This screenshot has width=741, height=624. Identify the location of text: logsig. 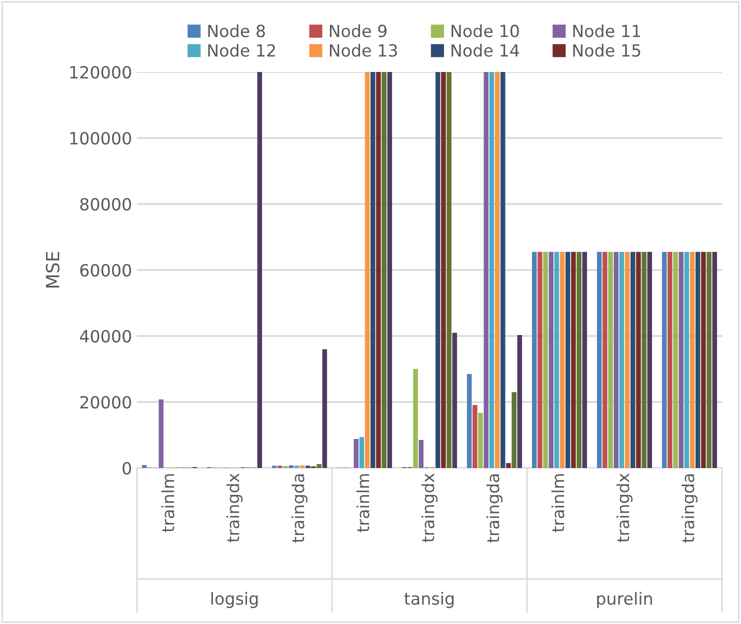
(234, 600).